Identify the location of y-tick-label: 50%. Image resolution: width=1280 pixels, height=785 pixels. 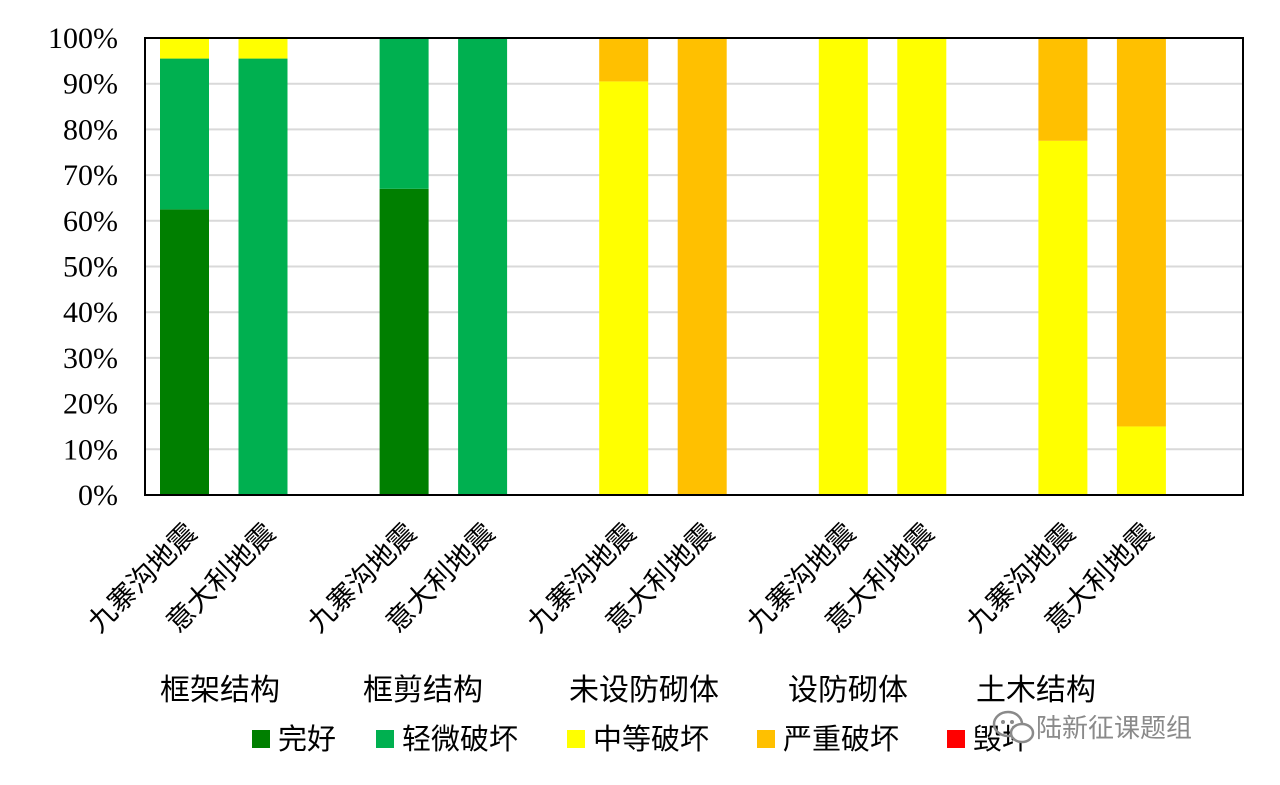
(90, 267).